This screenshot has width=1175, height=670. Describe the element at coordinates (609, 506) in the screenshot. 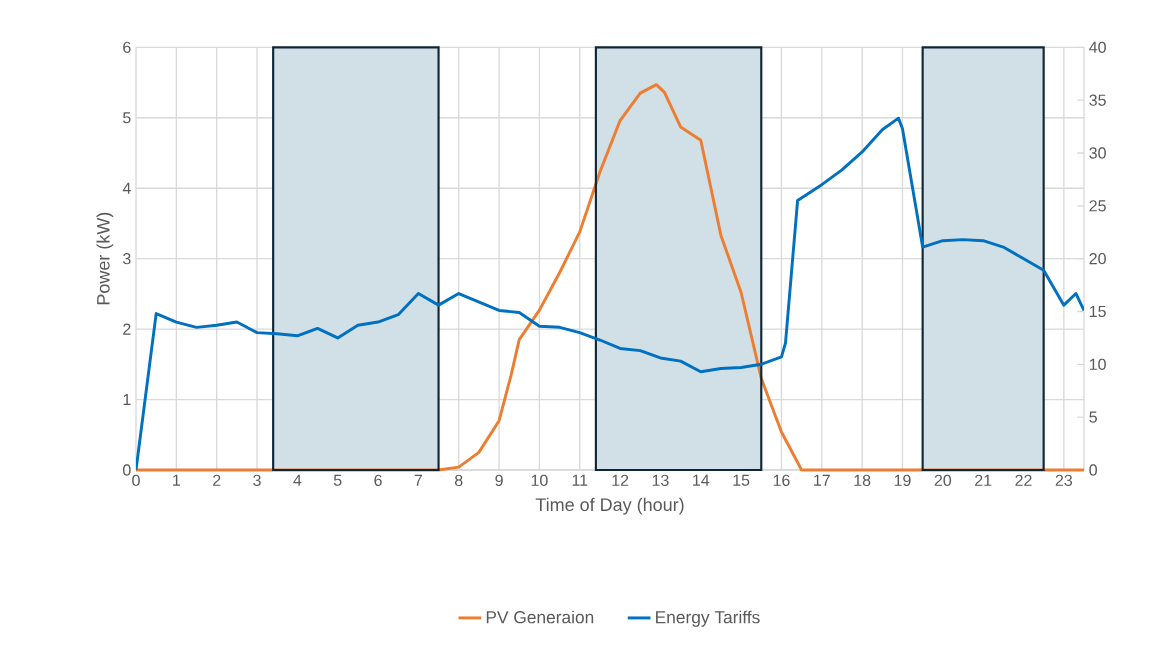

I see `x-axis-title: Time of Day (hour)` at that location.